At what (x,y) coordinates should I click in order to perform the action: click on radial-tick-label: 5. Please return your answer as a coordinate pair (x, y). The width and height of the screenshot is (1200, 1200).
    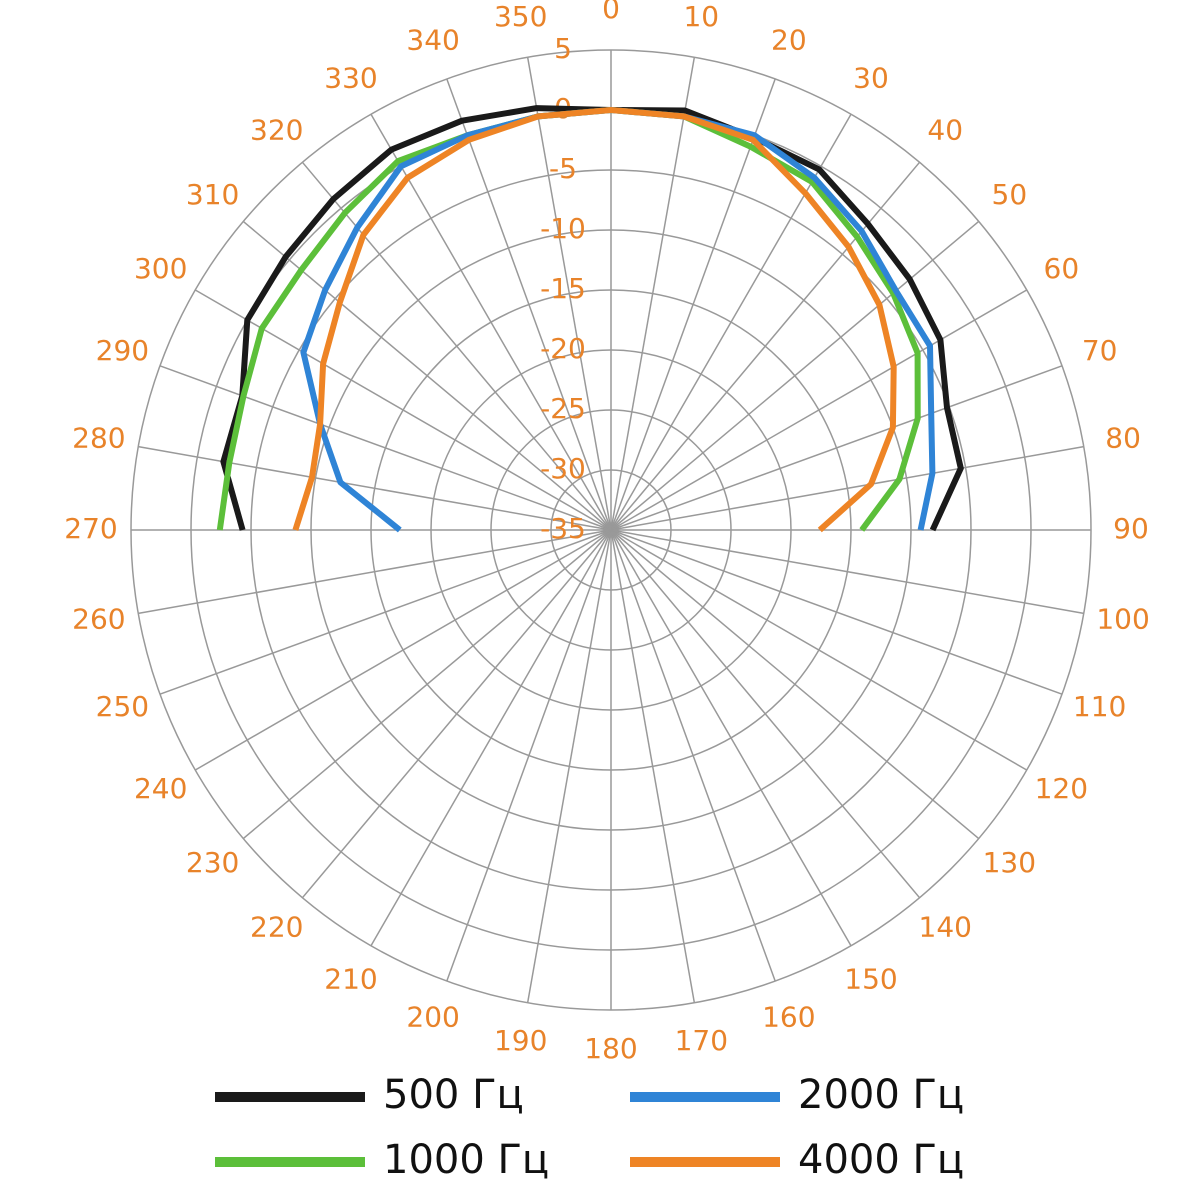
    Looking at the image, I should click on (563, 48).